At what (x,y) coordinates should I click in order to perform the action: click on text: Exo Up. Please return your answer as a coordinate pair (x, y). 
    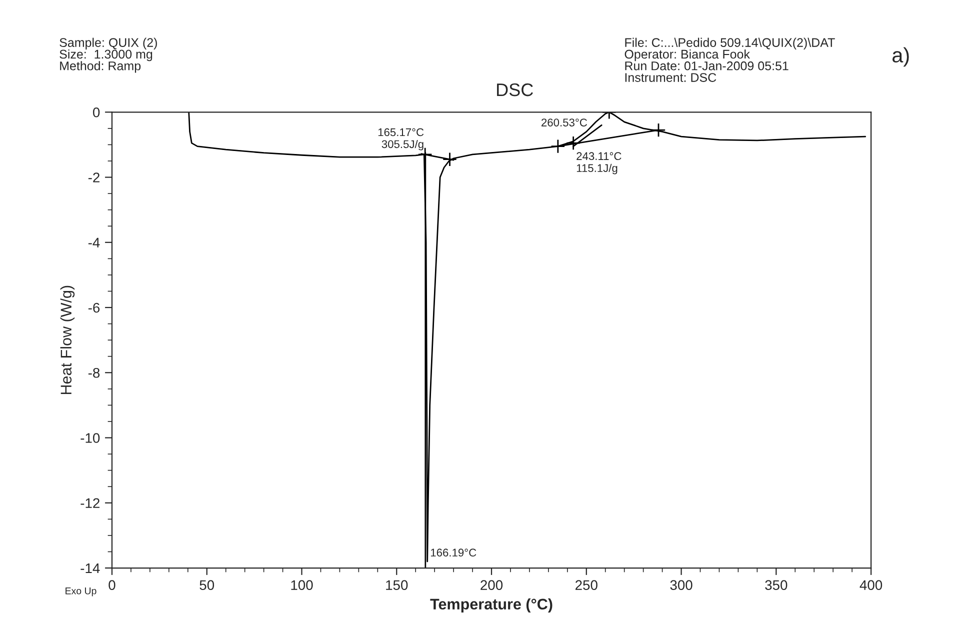
    Looking at the image, I should click on (81, 592).